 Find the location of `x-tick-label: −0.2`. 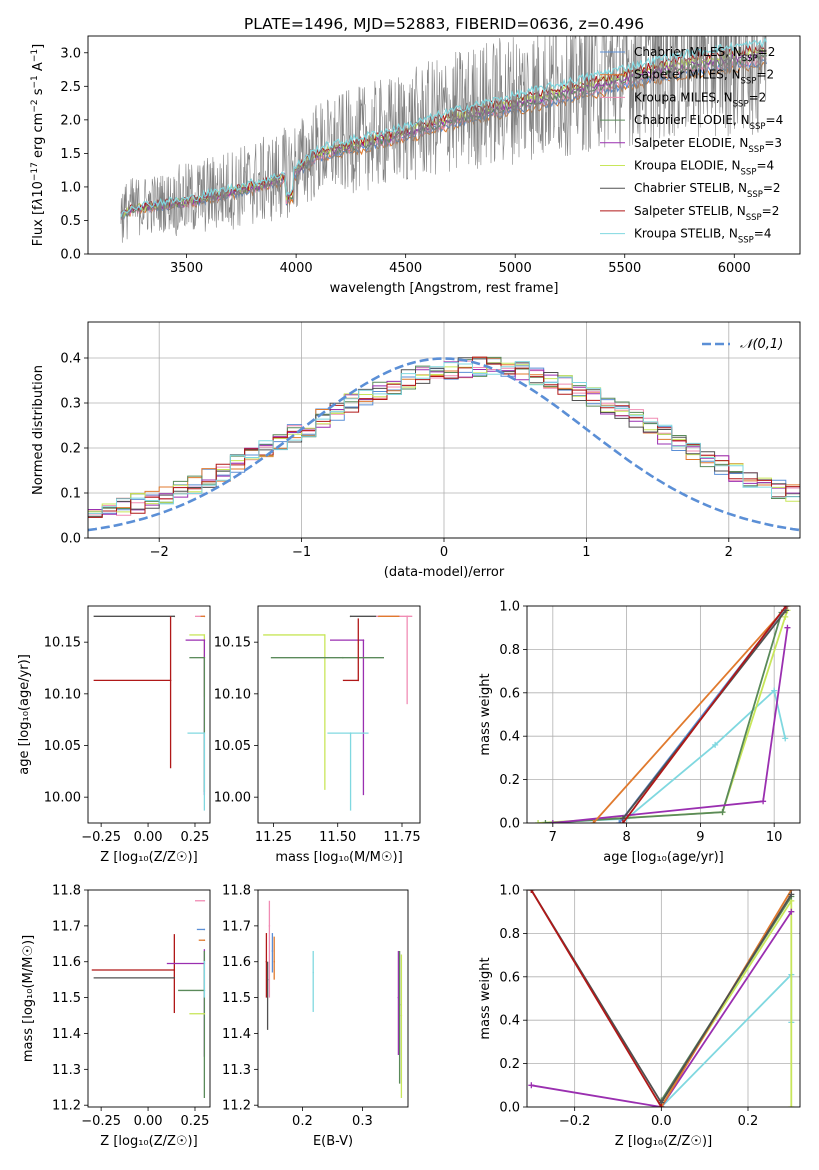

x-tick-label: −0.2 is located at coordinates (575, 1121).